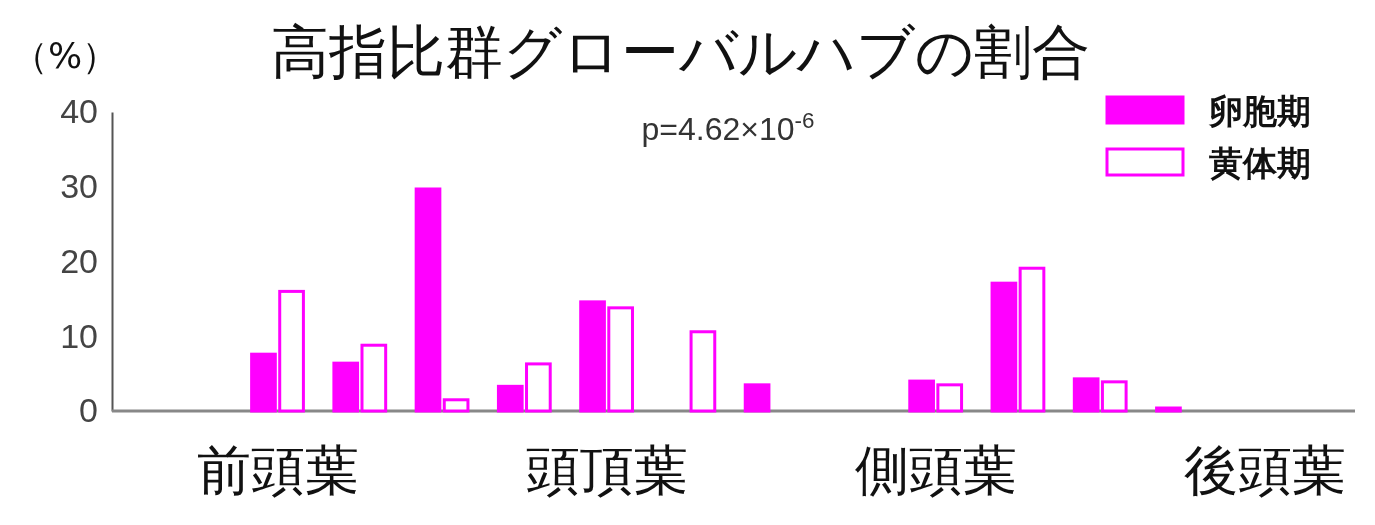 The height and width of the screenshot is (525, 1375). Describe the element at coordinates (79, 335) in the screenshot. I see `y-tick-label: 10` at that location.